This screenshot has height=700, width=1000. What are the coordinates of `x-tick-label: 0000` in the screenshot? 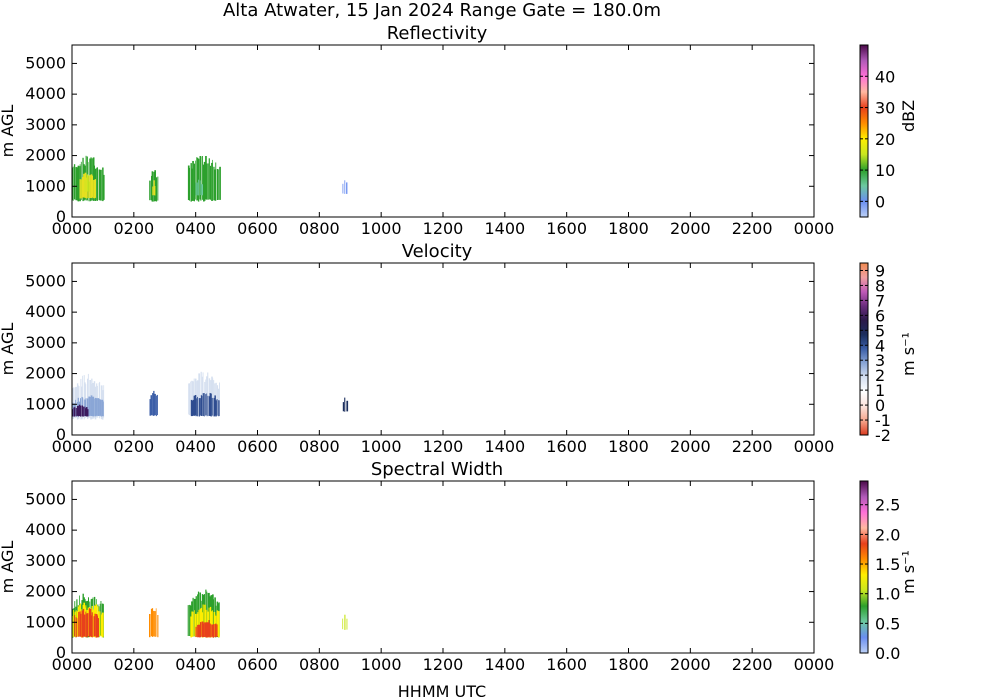 It's located at (72, 446).